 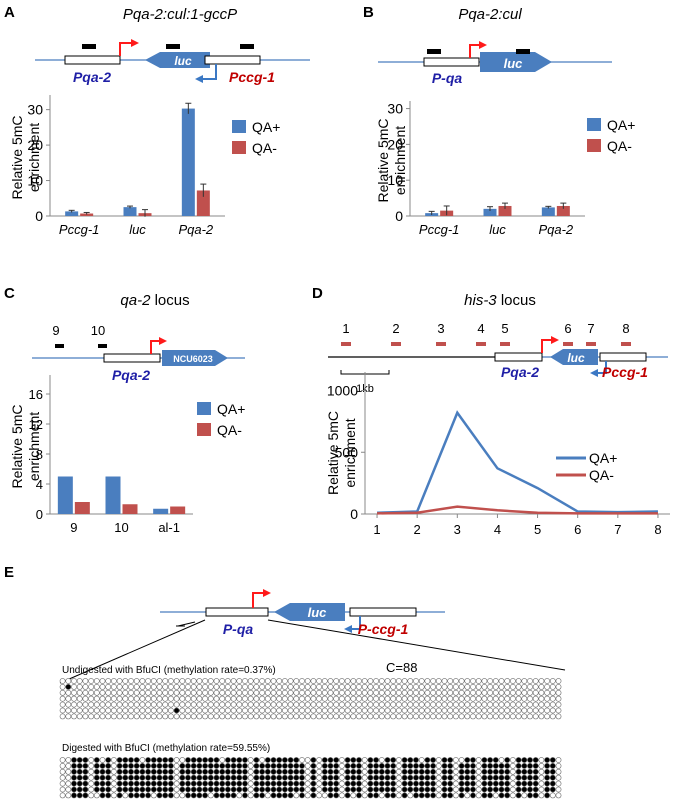 What do you see at coordinates (401, 667) in the screenshot?
I see `c-count-label: C=88` at bounding box center [401, 667].